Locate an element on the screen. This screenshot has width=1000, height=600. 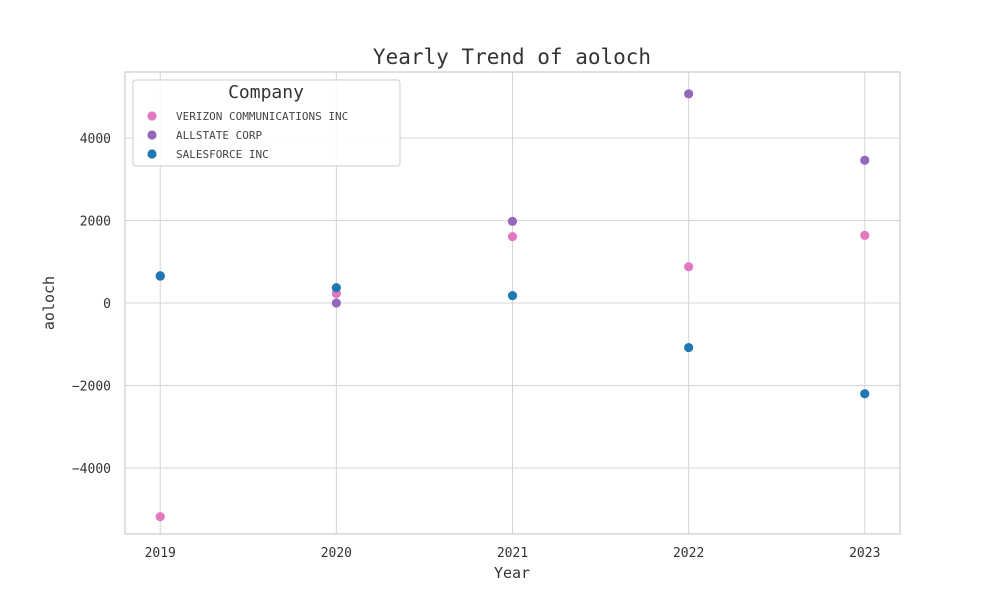
legend-title: Company is located at coordinates (266, 92).